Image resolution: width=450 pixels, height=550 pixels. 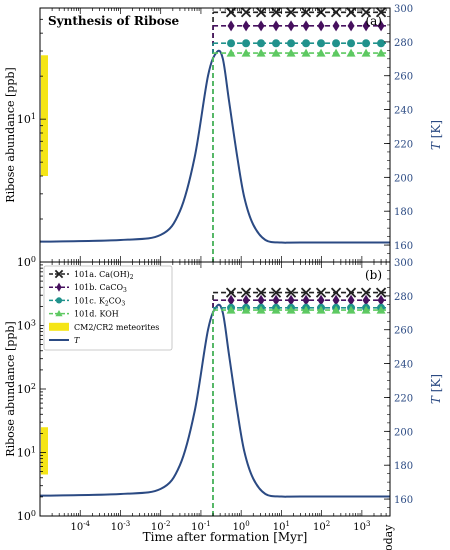 What do you see at coordinates (104, 275) in the screenshot?
I see `legend-label: 101a. Ca(OH)2` at bounding box center [104, 275].